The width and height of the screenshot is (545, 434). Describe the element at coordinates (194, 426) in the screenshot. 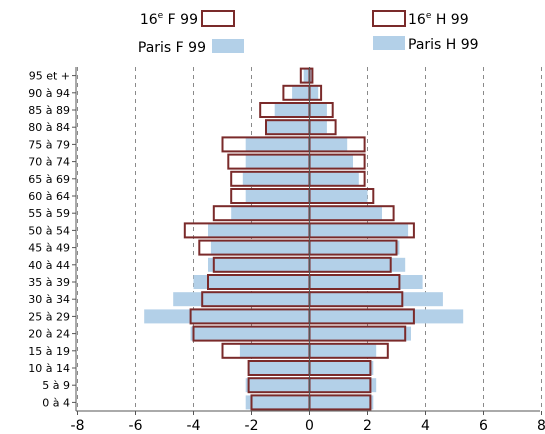

I see `x-tick-label: -4` at that location.